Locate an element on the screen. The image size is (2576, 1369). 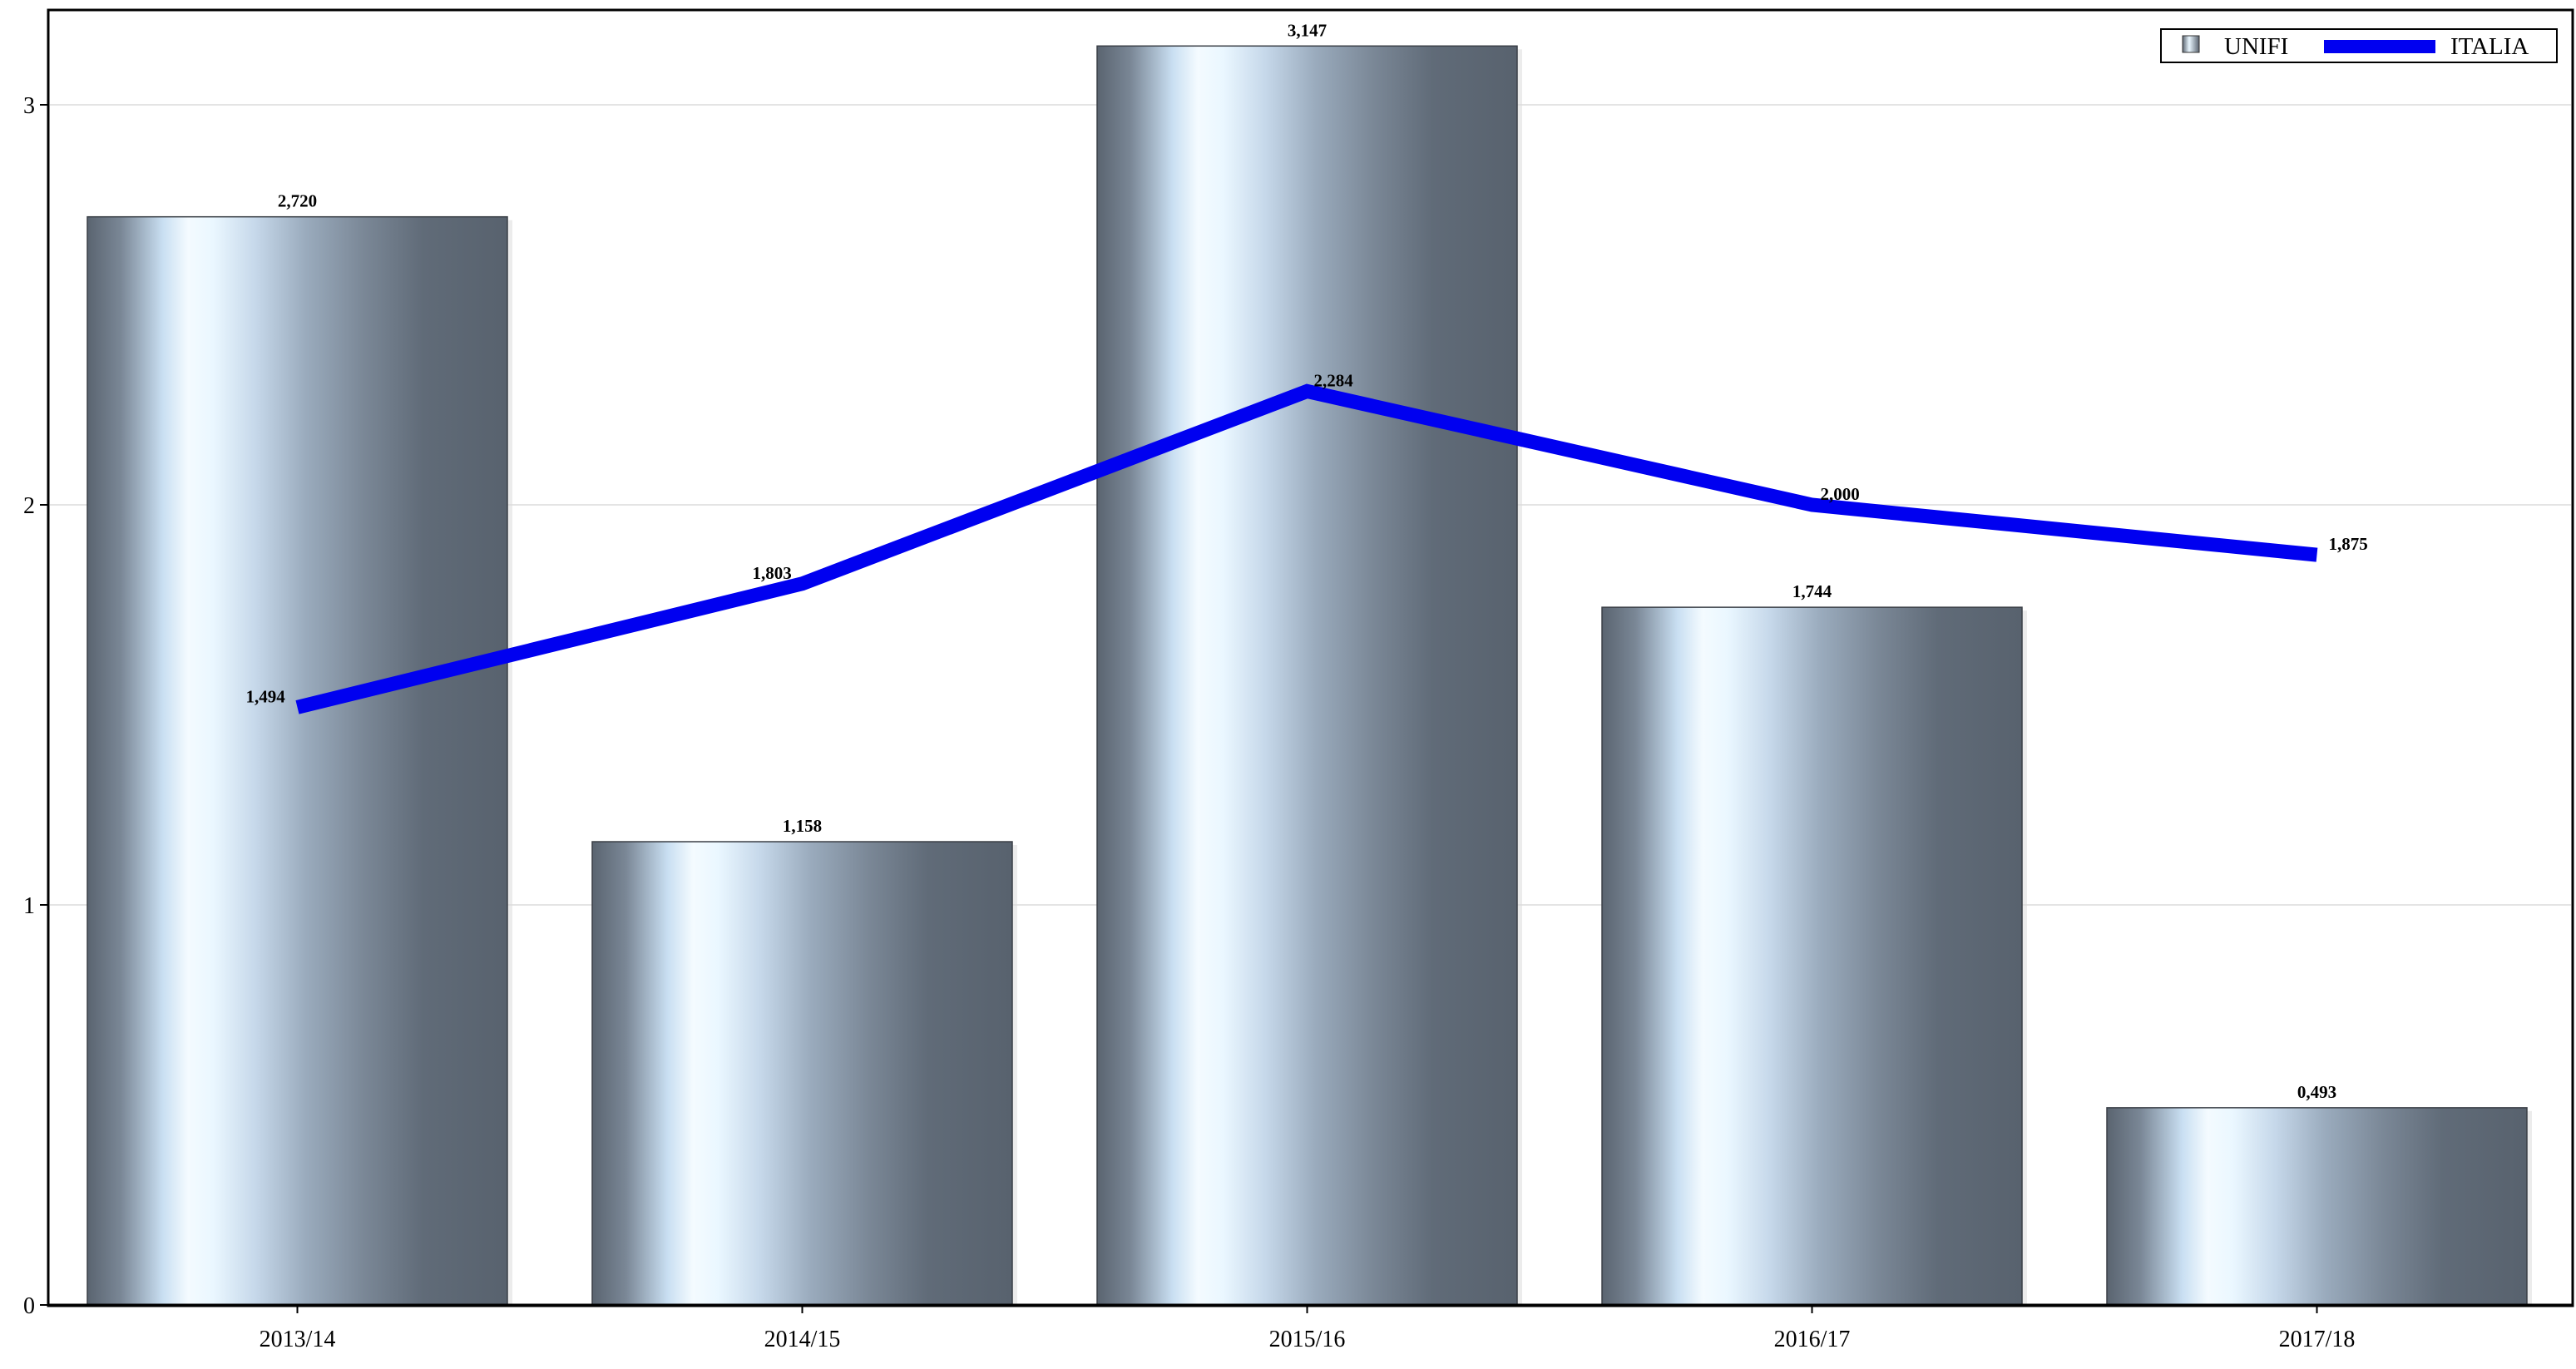
bar-data-label: 0,493 is located at coordinates (2316, 1092).